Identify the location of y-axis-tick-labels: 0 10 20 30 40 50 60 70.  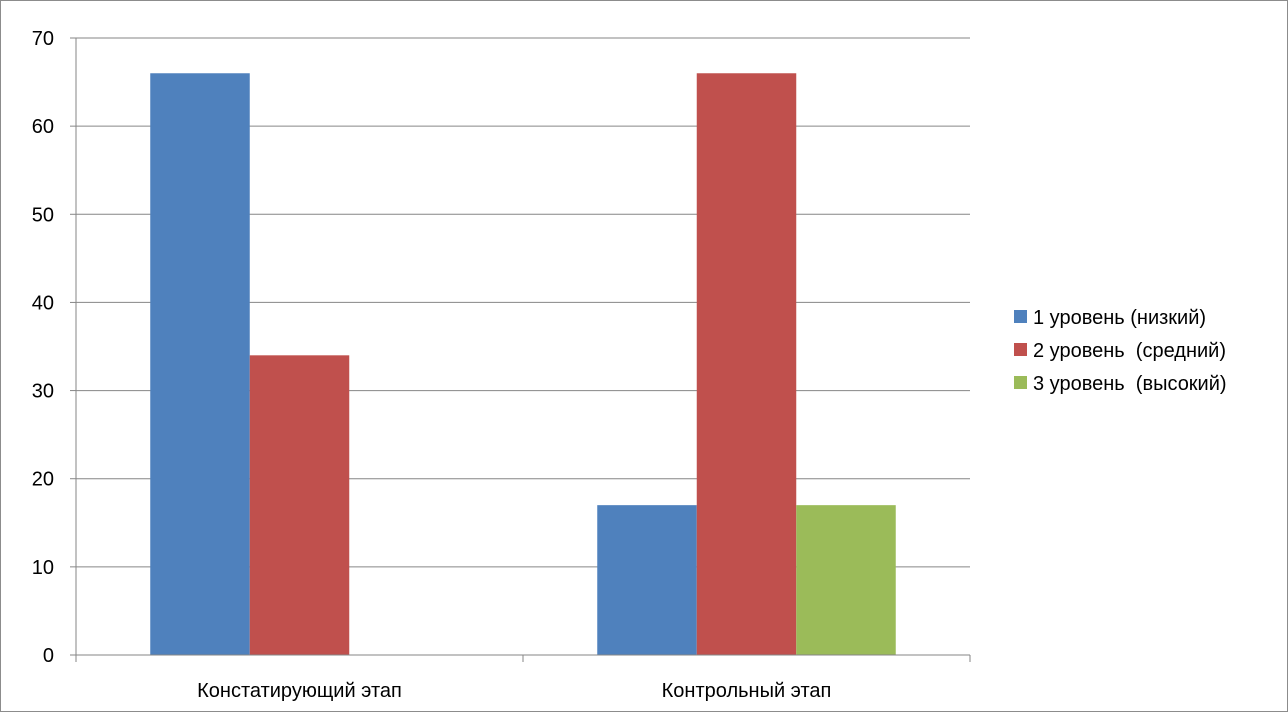
(43, 347).